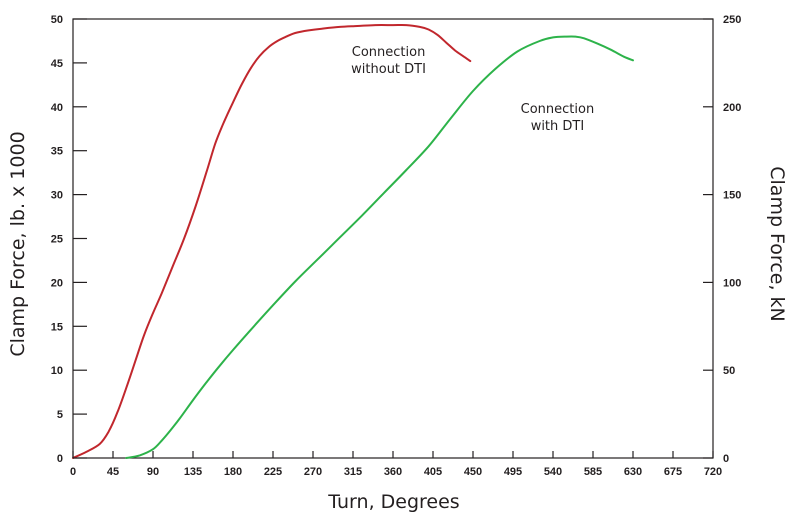  Describe the element at coordinates (433, 472) in the screenshot. I see `x-tick-label: 405` at that location.